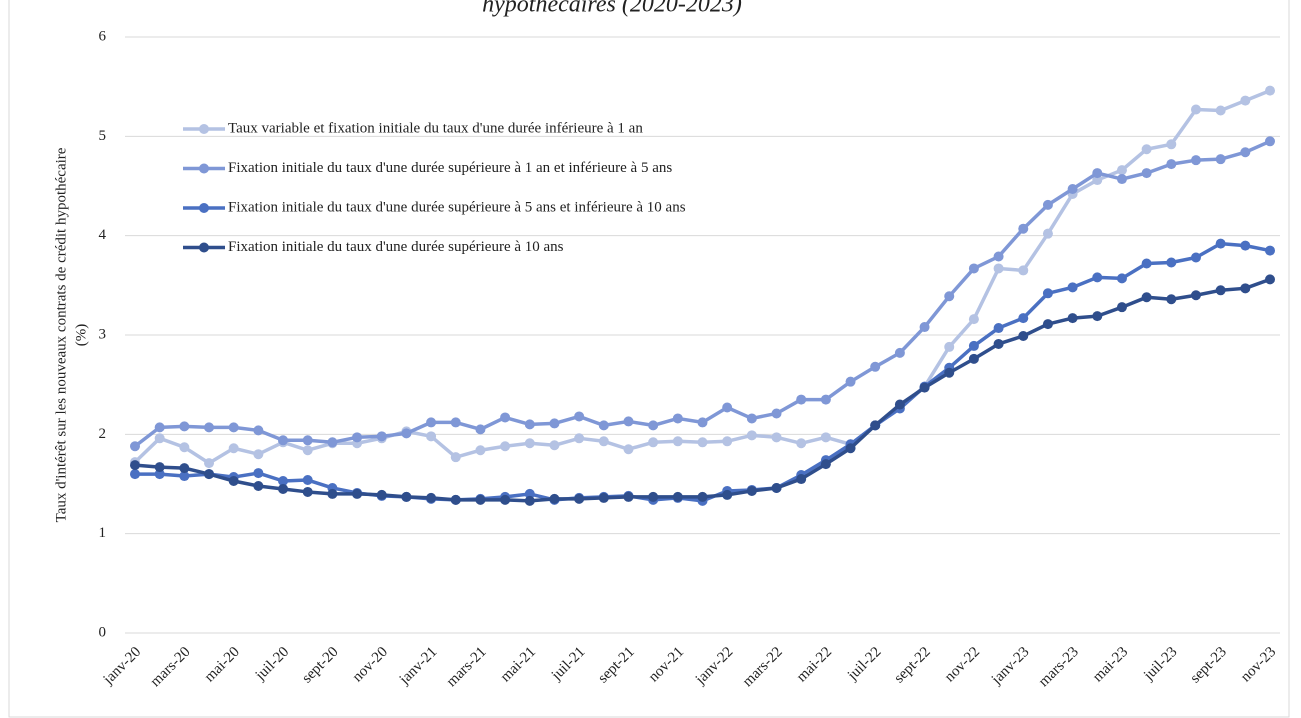 This screenshot has height=718, width=1301. What do you see at coordinates (467, 667) in the screenshot?
I see `x-tick-label: mars-21` at bounding box center [467, 667].